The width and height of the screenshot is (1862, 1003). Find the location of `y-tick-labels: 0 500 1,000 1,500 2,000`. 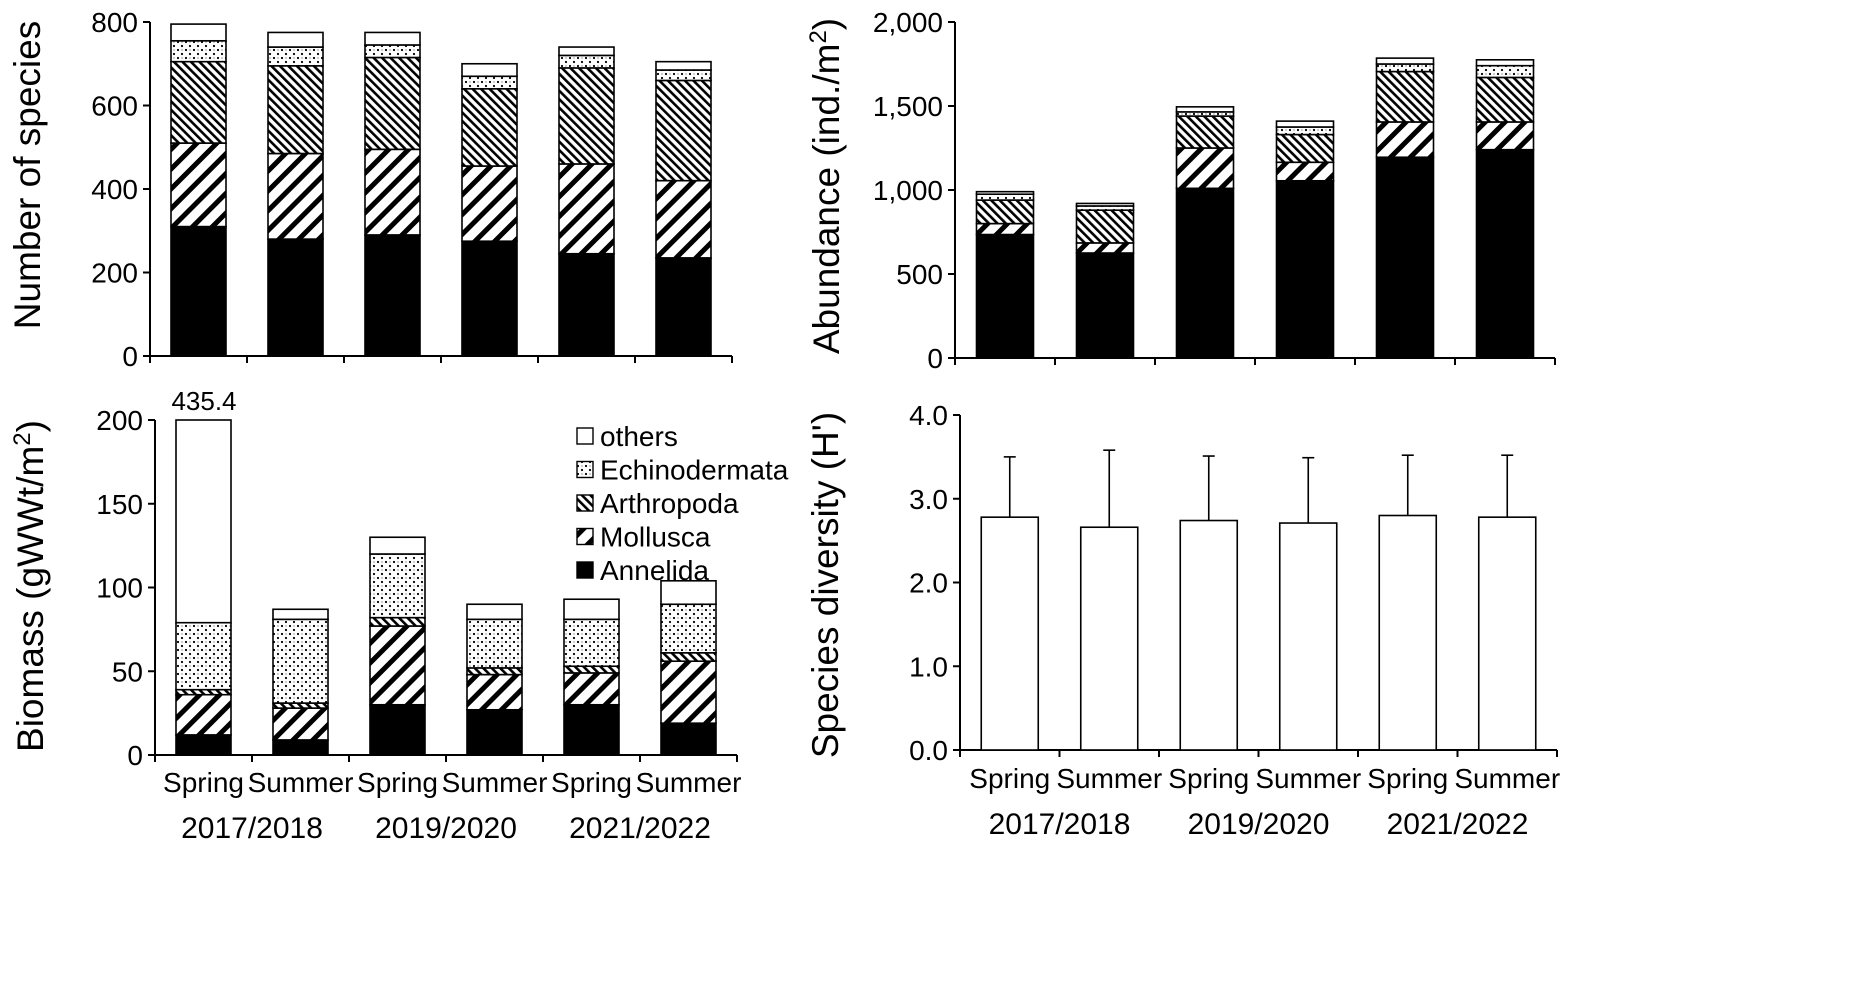

y-tick-labels: 0 500 1,000 1,500 2,000 is located at coordinates (908, 190).